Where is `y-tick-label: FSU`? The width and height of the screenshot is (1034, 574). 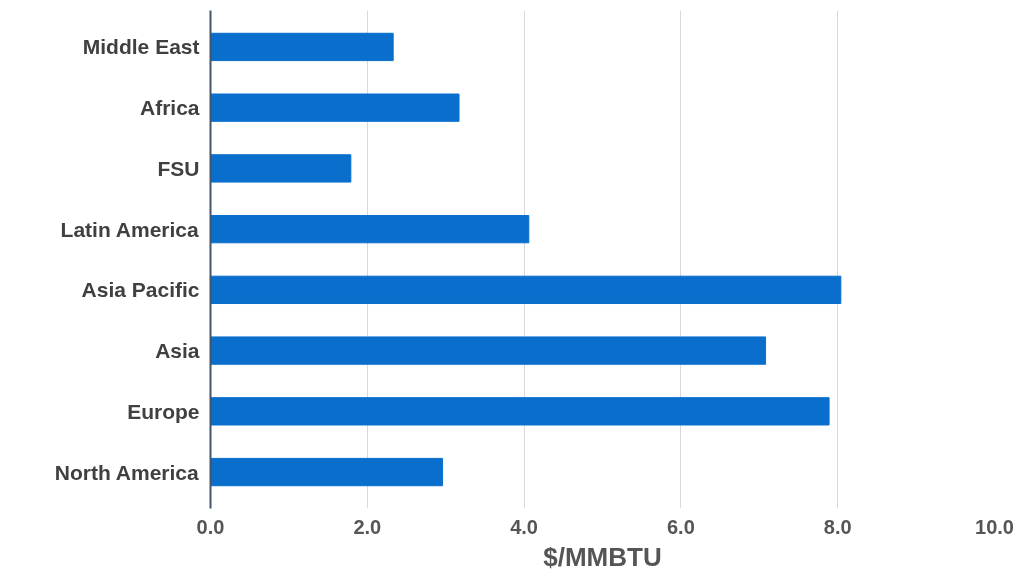
y-tick-label: FSU is located at coordinates (178, 168).